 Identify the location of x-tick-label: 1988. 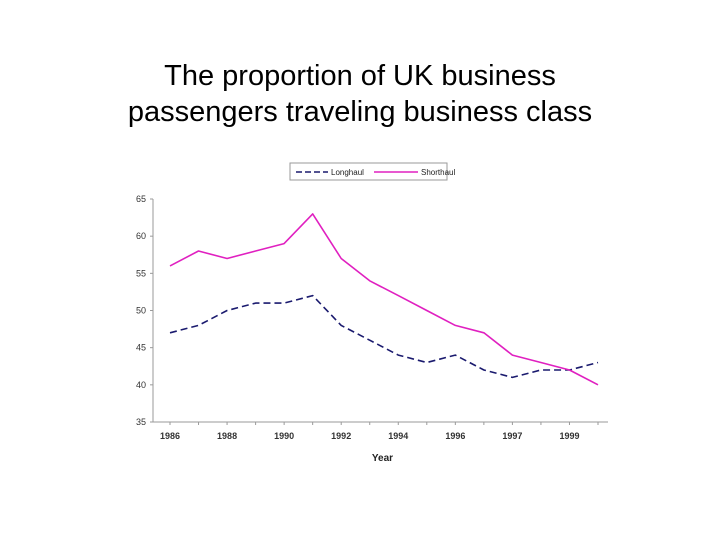
(227, 436).